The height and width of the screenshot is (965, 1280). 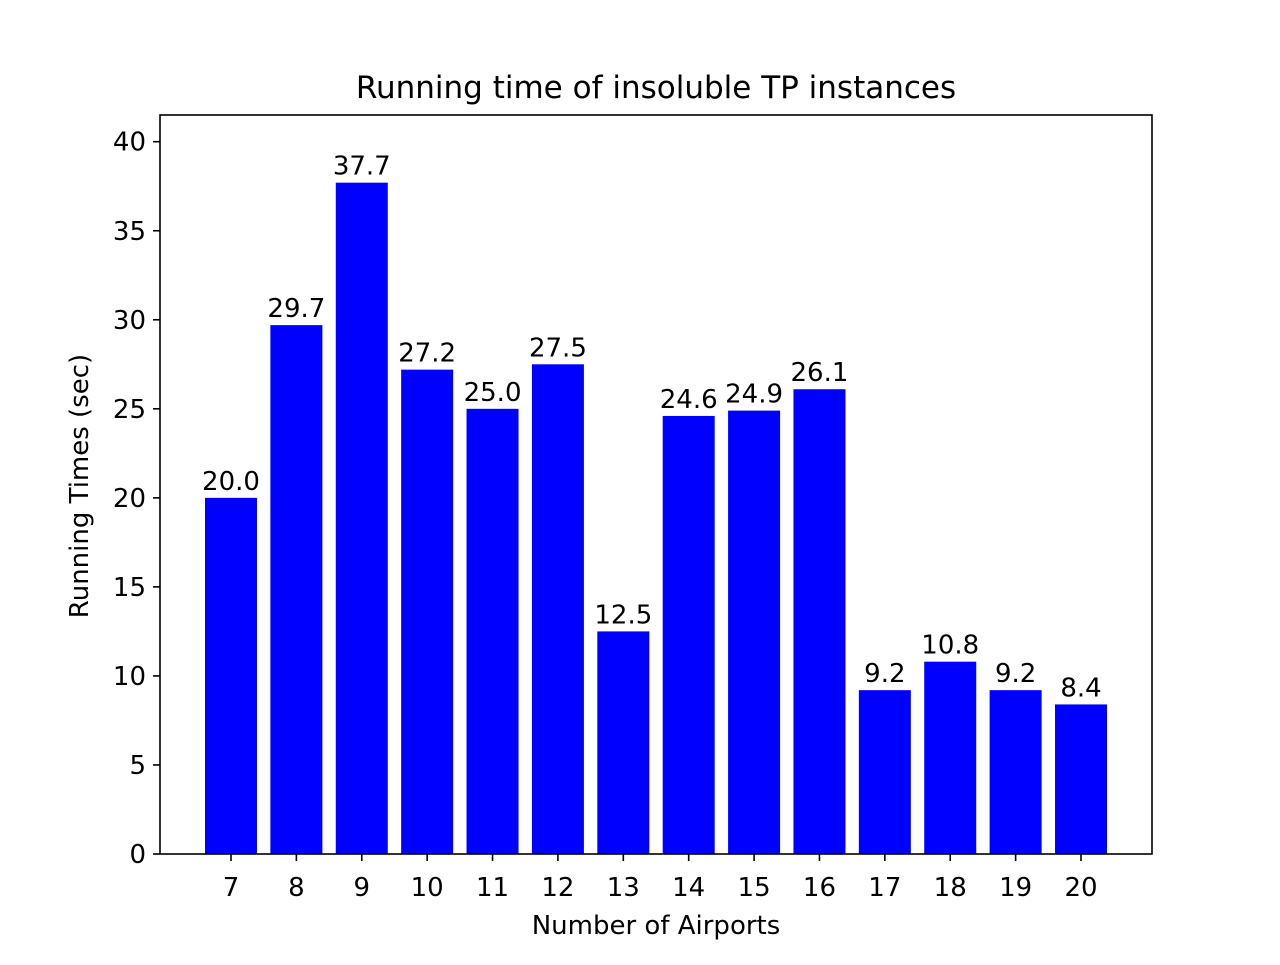 I want to click on y-tick-label-35: 35, so click(x=129, y=232).